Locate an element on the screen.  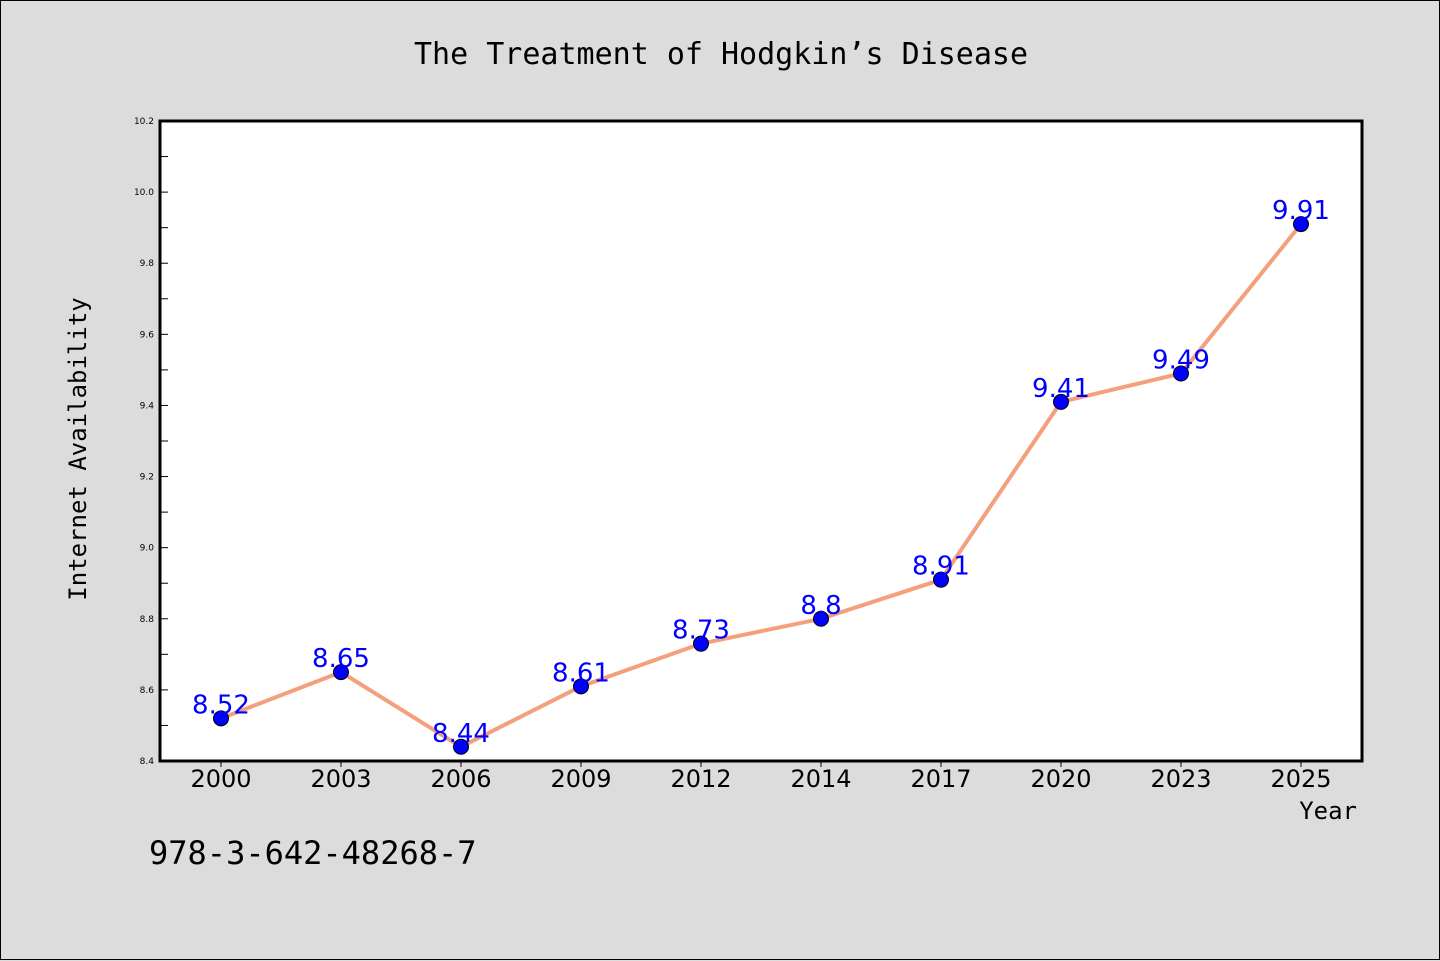
y-tick-label: 9.4 is located at coordinates (147, 406).